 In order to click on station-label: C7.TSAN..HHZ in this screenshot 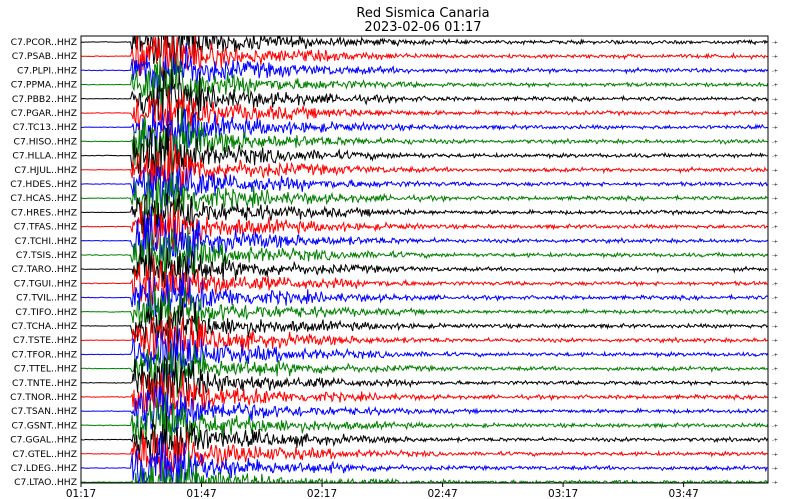, I will do `click(44, 411)`.